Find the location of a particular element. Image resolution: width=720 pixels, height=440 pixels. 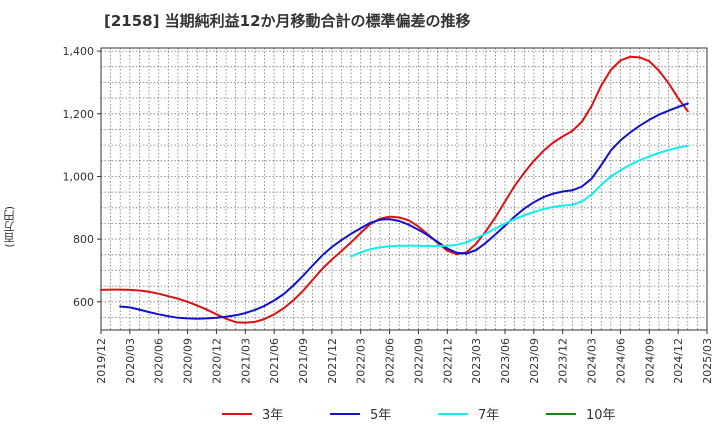

x-tick-label: 2019/12 is located at coordinates (101, 361).